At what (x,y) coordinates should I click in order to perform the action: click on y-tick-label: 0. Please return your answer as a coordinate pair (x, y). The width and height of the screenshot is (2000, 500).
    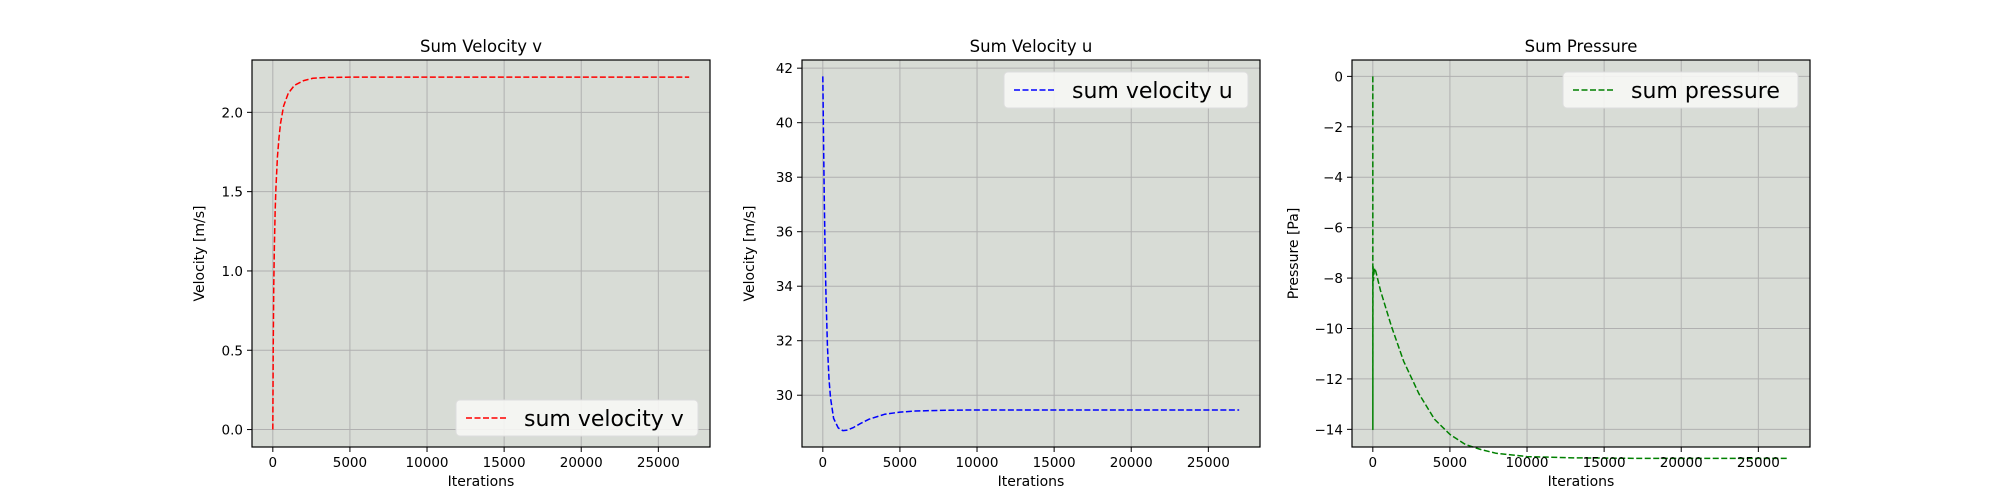
    Looking at the image, I should click on (1338, 77).